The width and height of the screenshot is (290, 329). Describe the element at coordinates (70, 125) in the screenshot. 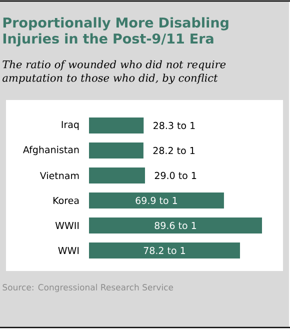

I see `y-tick-label: Iraq` at that location.